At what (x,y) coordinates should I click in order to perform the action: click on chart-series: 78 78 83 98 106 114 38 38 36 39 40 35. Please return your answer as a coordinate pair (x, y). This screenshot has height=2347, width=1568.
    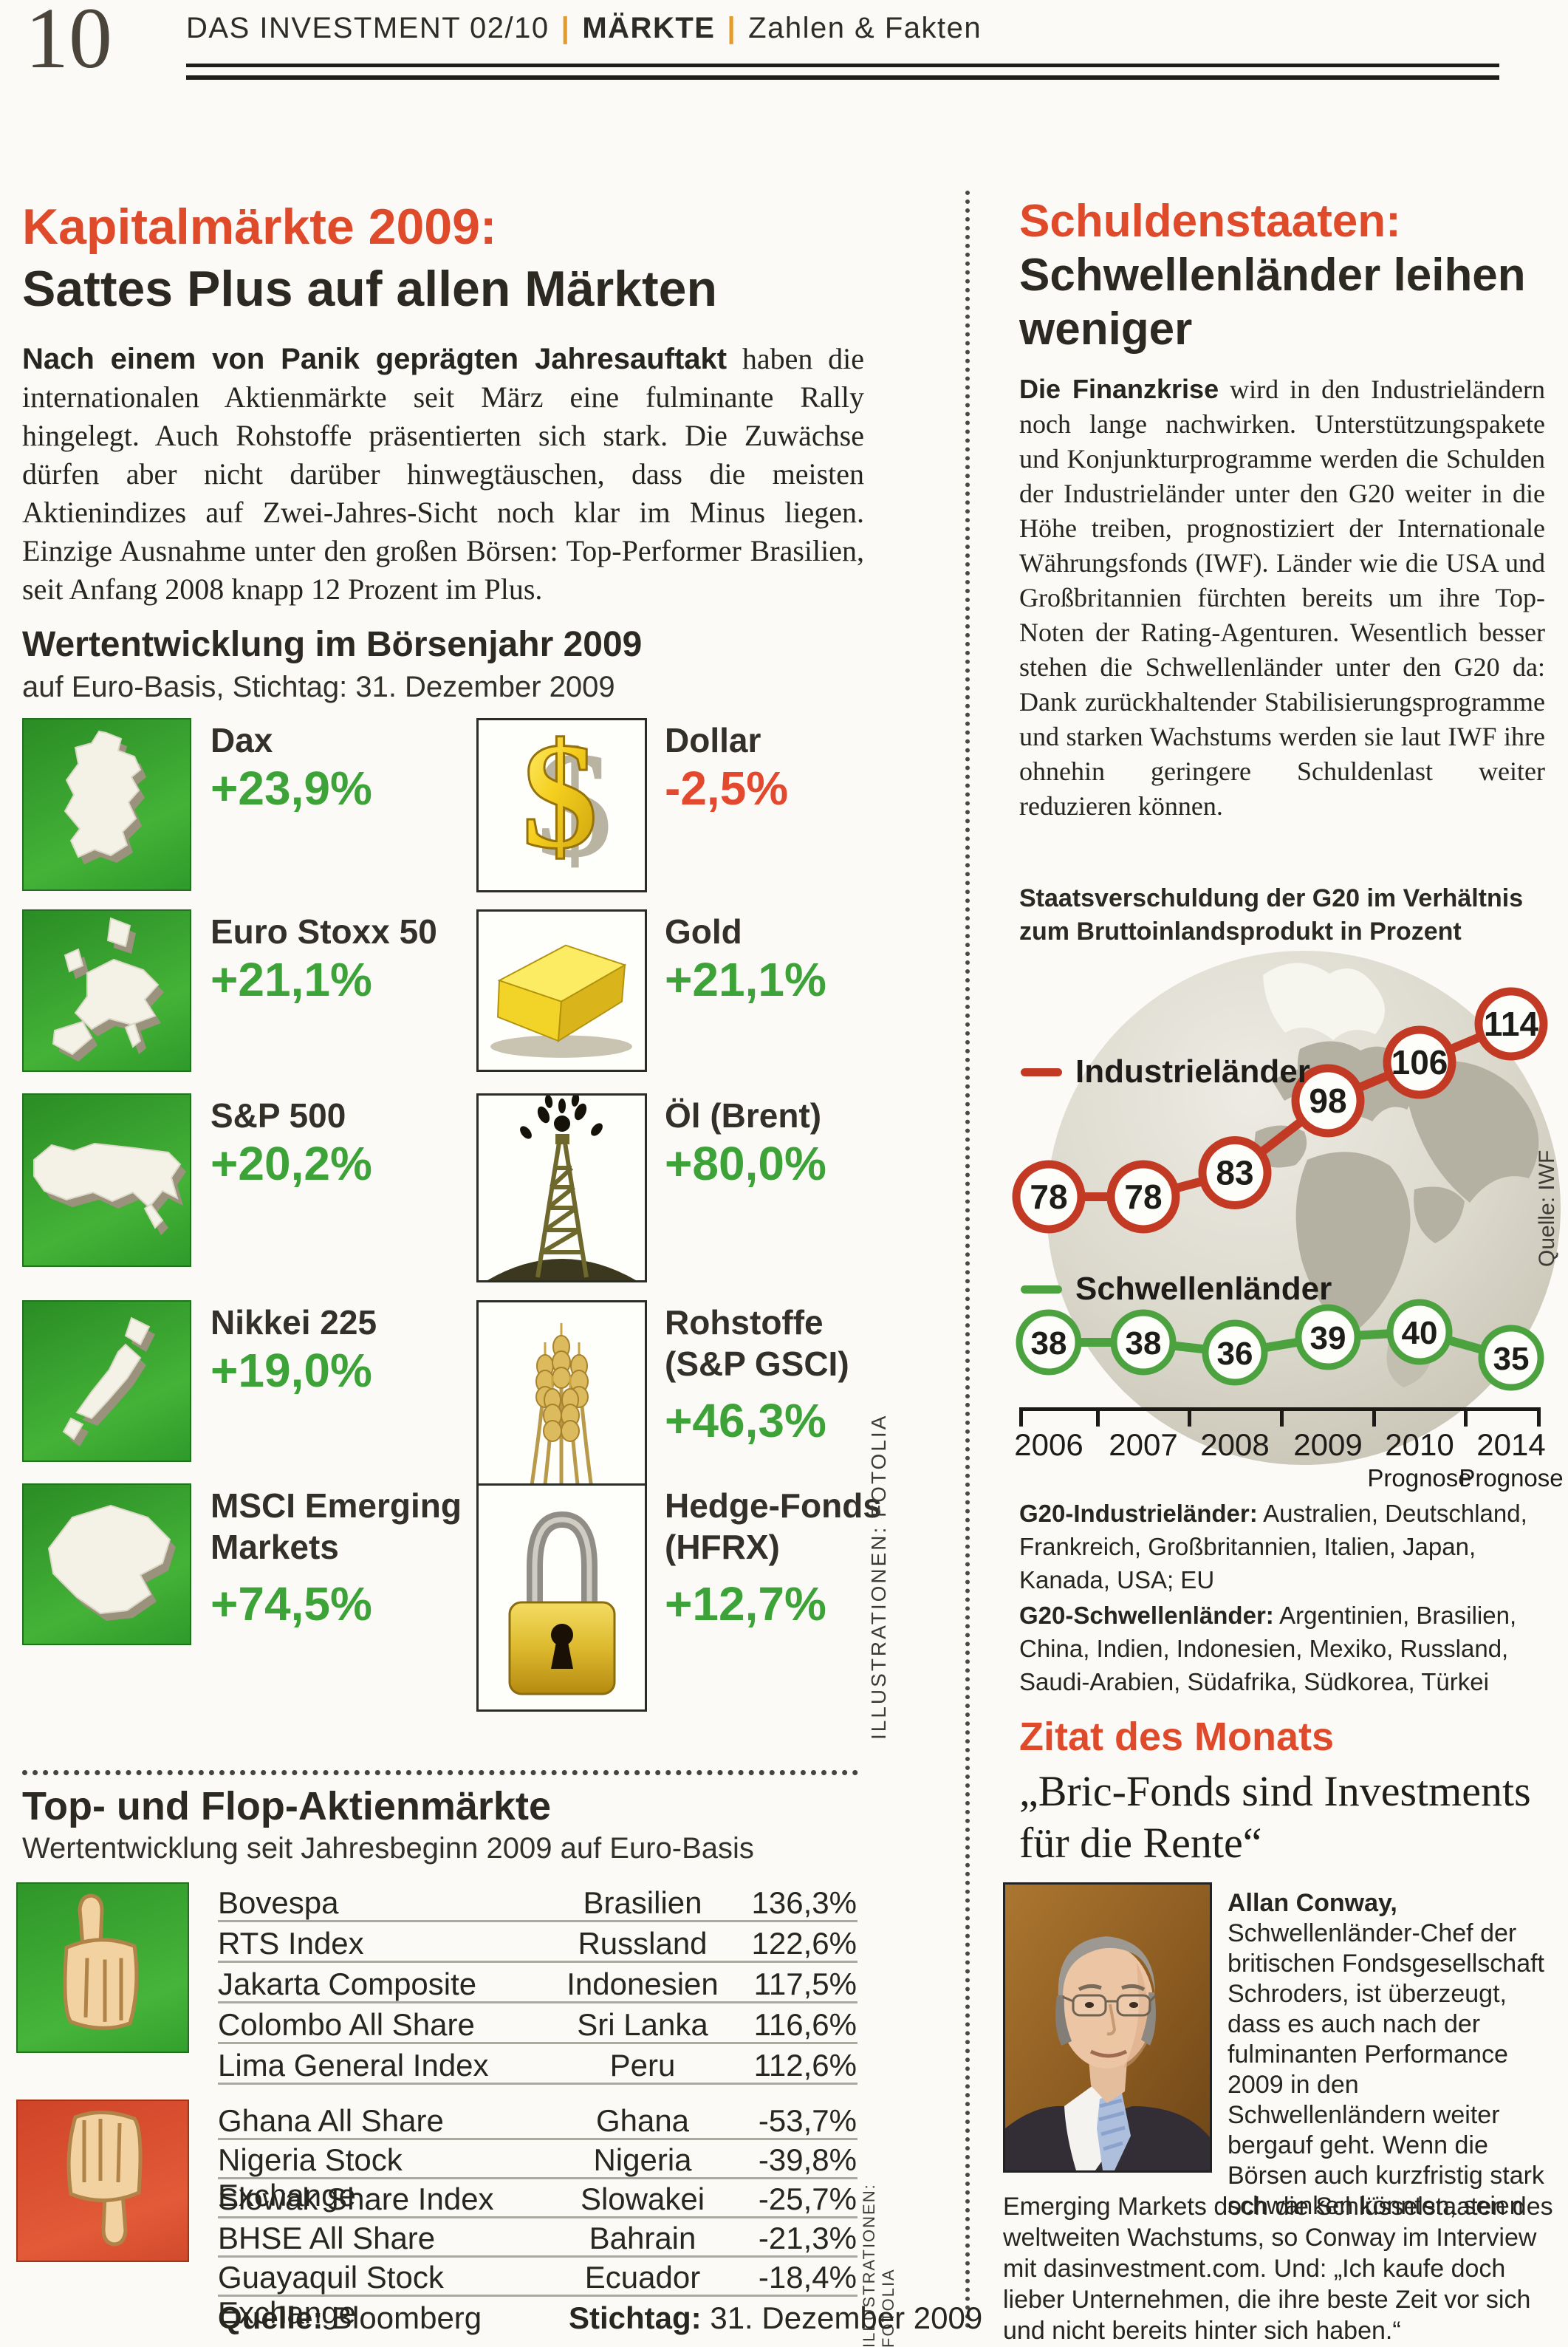
    Looking at the image, I should click on (1280, 1189).